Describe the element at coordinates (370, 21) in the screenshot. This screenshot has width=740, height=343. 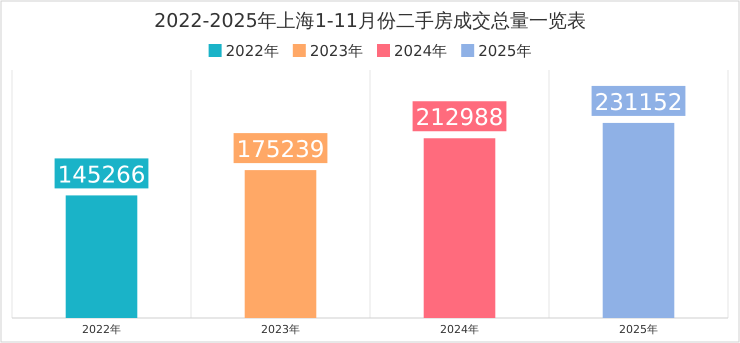
I see `chart-title: 2022-2025年上海1-11月份二手房成交总量一览表` at that location.